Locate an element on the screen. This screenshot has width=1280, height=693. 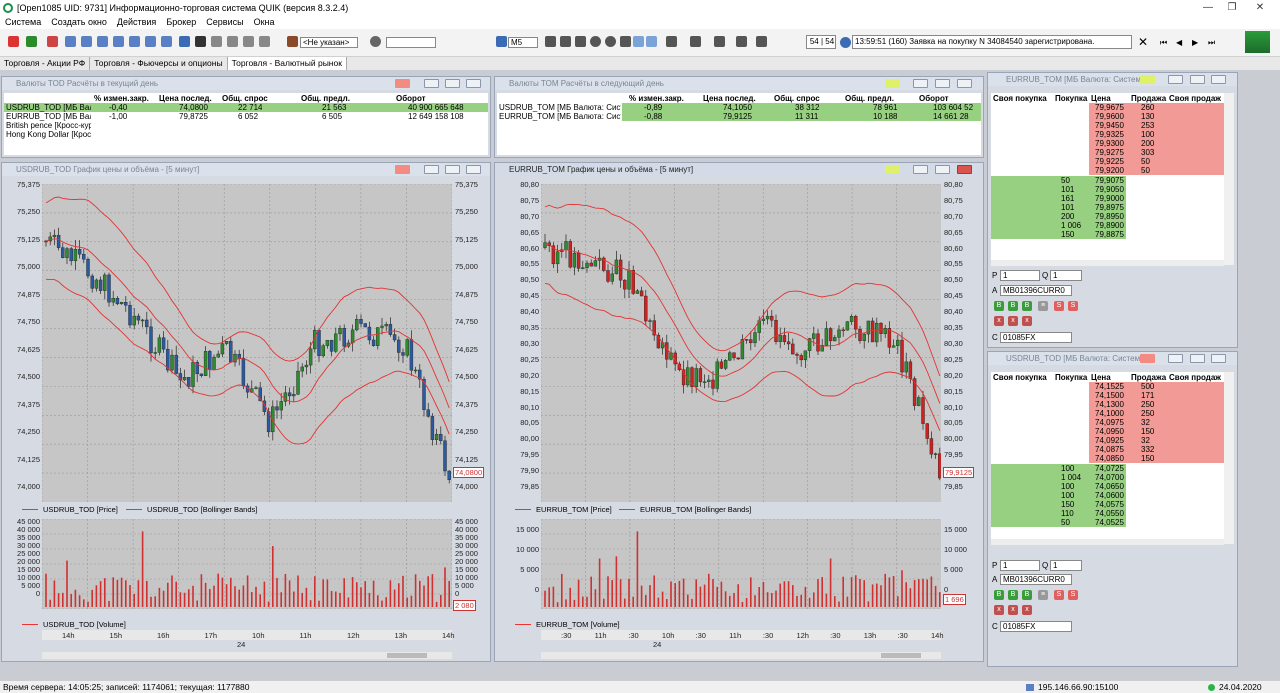
disconnect-icon is located at coordinates (31, 41).